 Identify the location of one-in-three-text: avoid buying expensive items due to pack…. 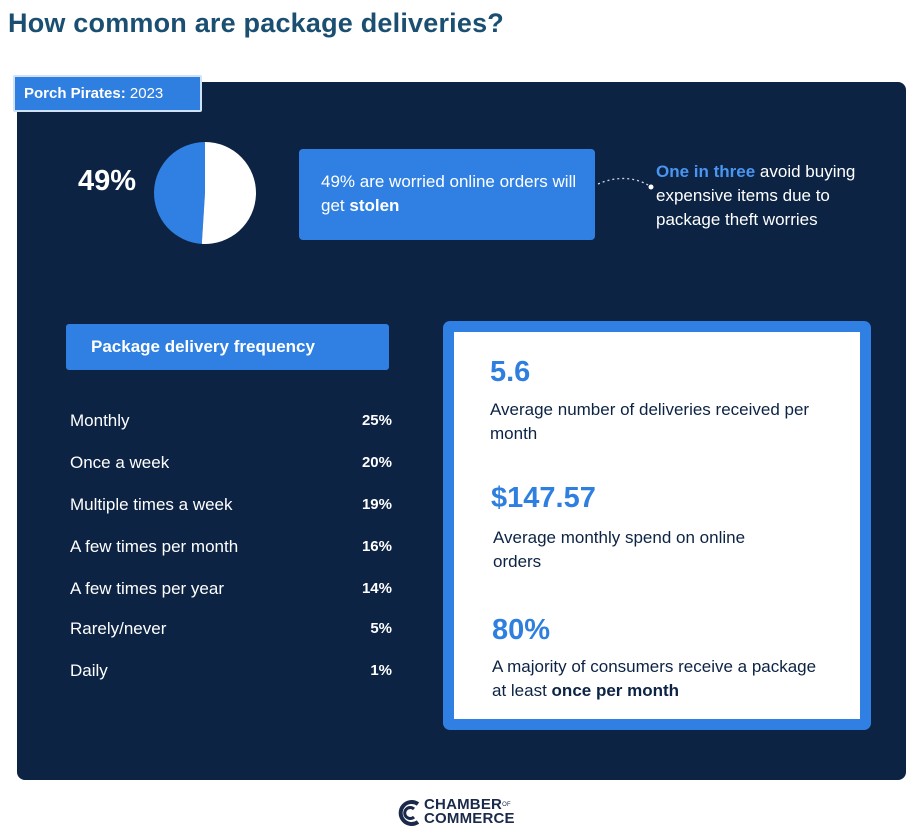
(756, 195).